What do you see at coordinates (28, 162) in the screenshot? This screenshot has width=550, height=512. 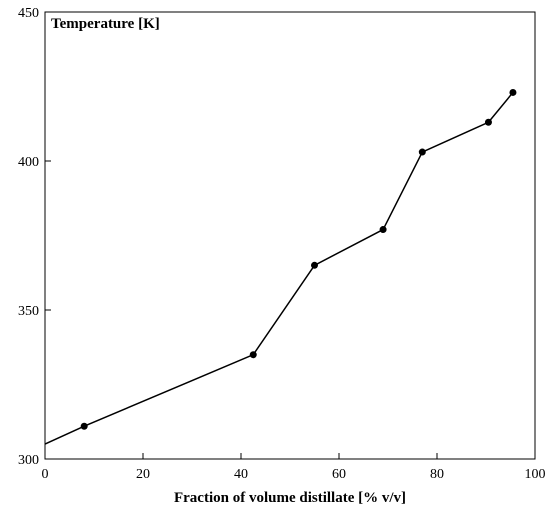 I see `y-tick-label: 400` at bounding box center [28, 162].